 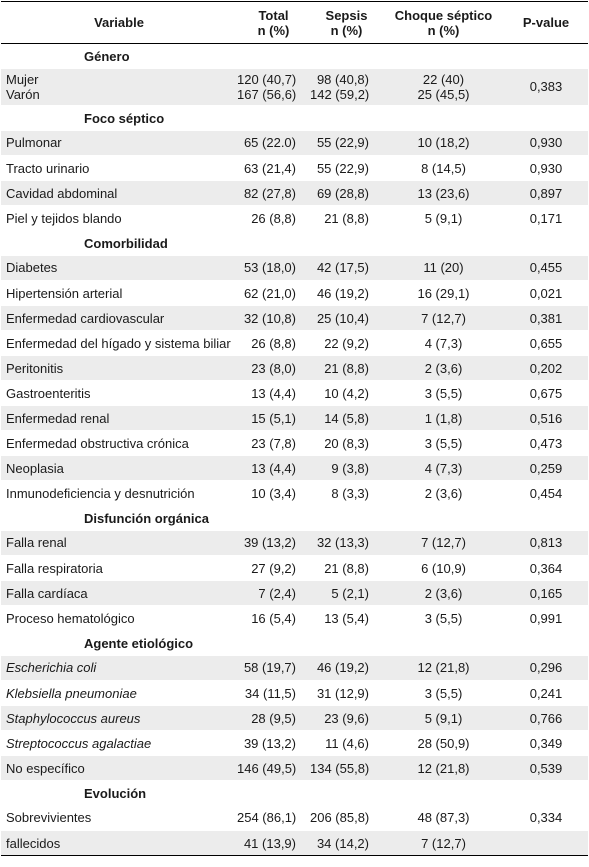 What do you see at coordinates (119, 168) in the screenshot?
I see `row-label: Tracto urinario` at bounding box center [119, 168].